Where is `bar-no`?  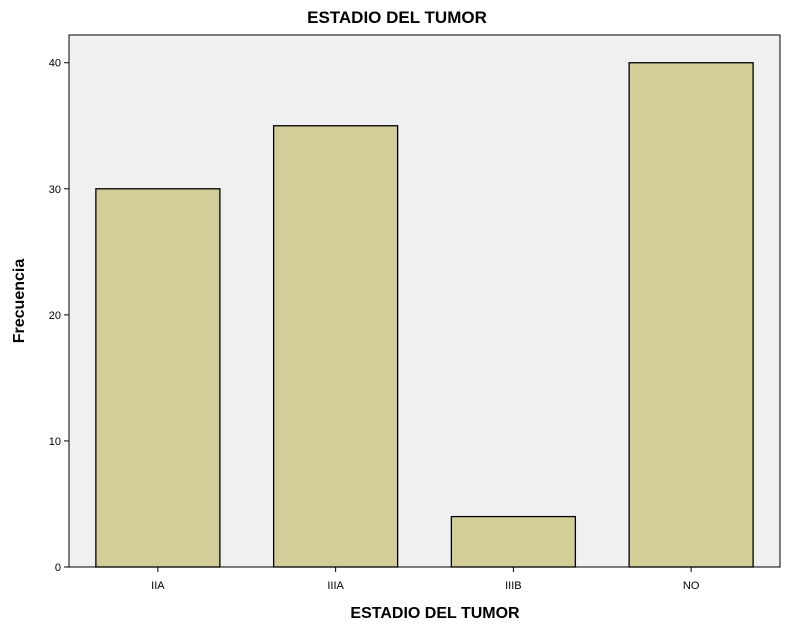 bar-no is located at coordinates (691, 315).